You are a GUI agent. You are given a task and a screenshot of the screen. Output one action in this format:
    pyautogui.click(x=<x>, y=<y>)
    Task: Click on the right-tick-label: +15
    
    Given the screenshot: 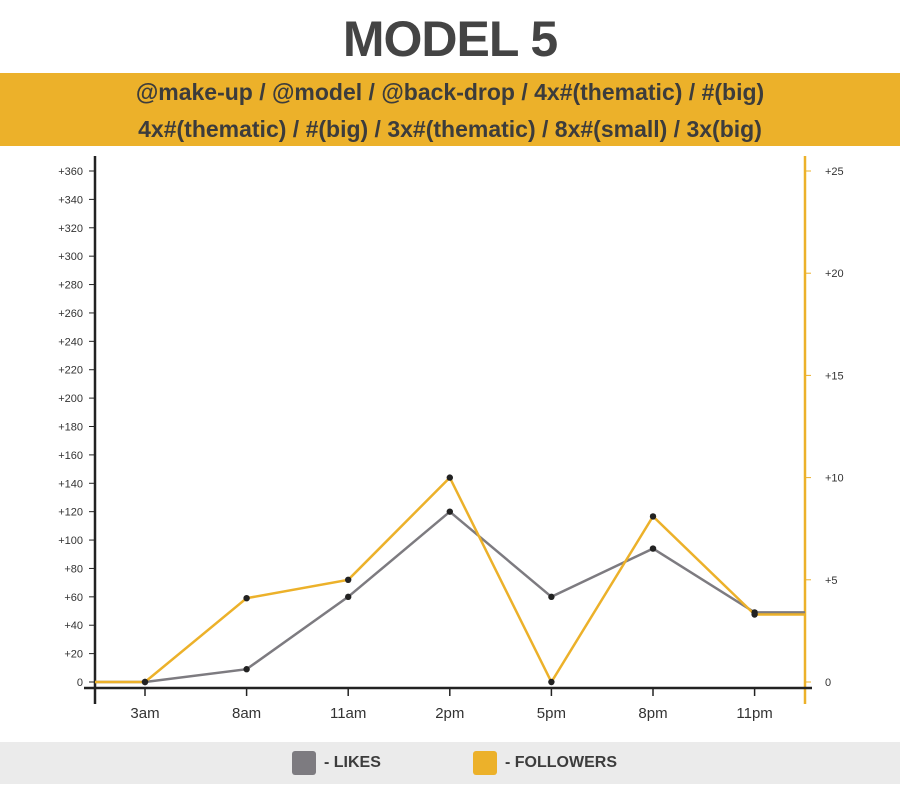 What is the action you would take?
    pyautogui.click(x=834, y=376)
    